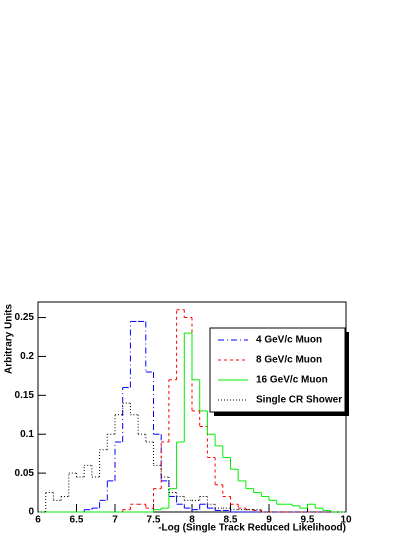 Image resolution: width=415 pixels, height=537 pixels. What do you see at coordinates (77, 520) in the screenshot?
I see `x-tick-label: 6.5` at bounding box center [77, 520].